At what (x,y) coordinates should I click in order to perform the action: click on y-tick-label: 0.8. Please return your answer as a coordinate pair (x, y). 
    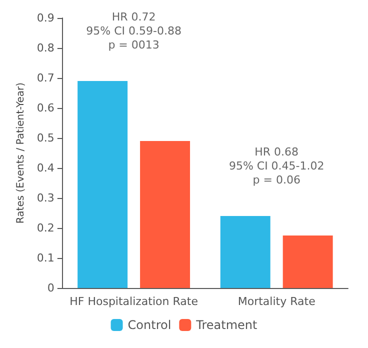
    Looking at the image, I should click on (45, 48).